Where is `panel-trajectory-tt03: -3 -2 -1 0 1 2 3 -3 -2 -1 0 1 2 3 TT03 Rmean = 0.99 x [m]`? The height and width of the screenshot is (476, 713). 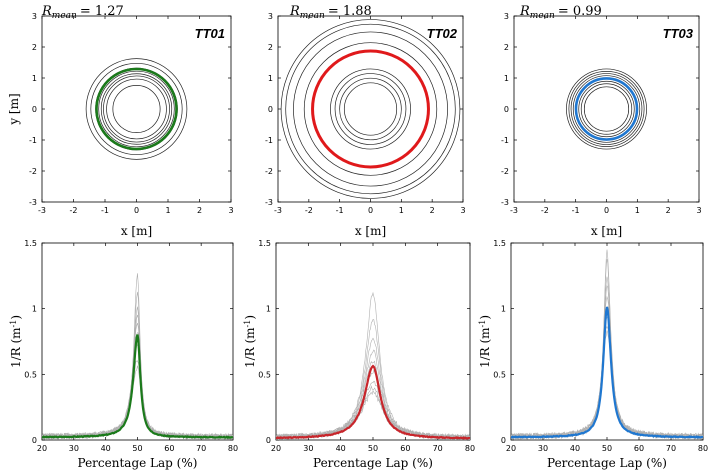
panel-trajectory-tt03: -3 -2 -1 0 1 2 3 -3 -2 -1 0 1 2 3 TT03 Rmean = 0.99 x [m] is located at coordinates (601, 121).